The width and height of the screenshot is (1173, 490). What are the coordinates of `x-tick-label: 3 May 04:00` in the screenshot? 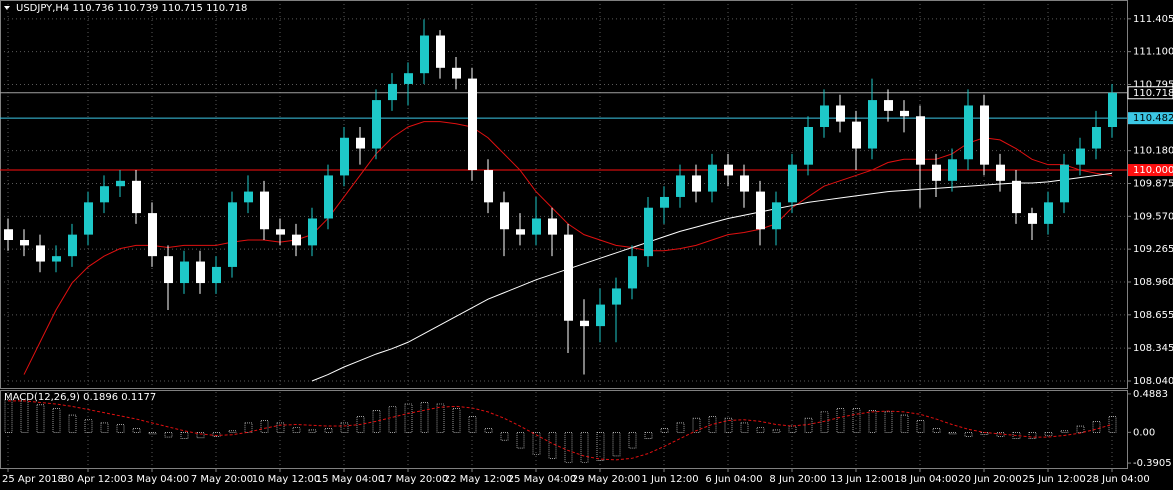 It's located at (158, 479).